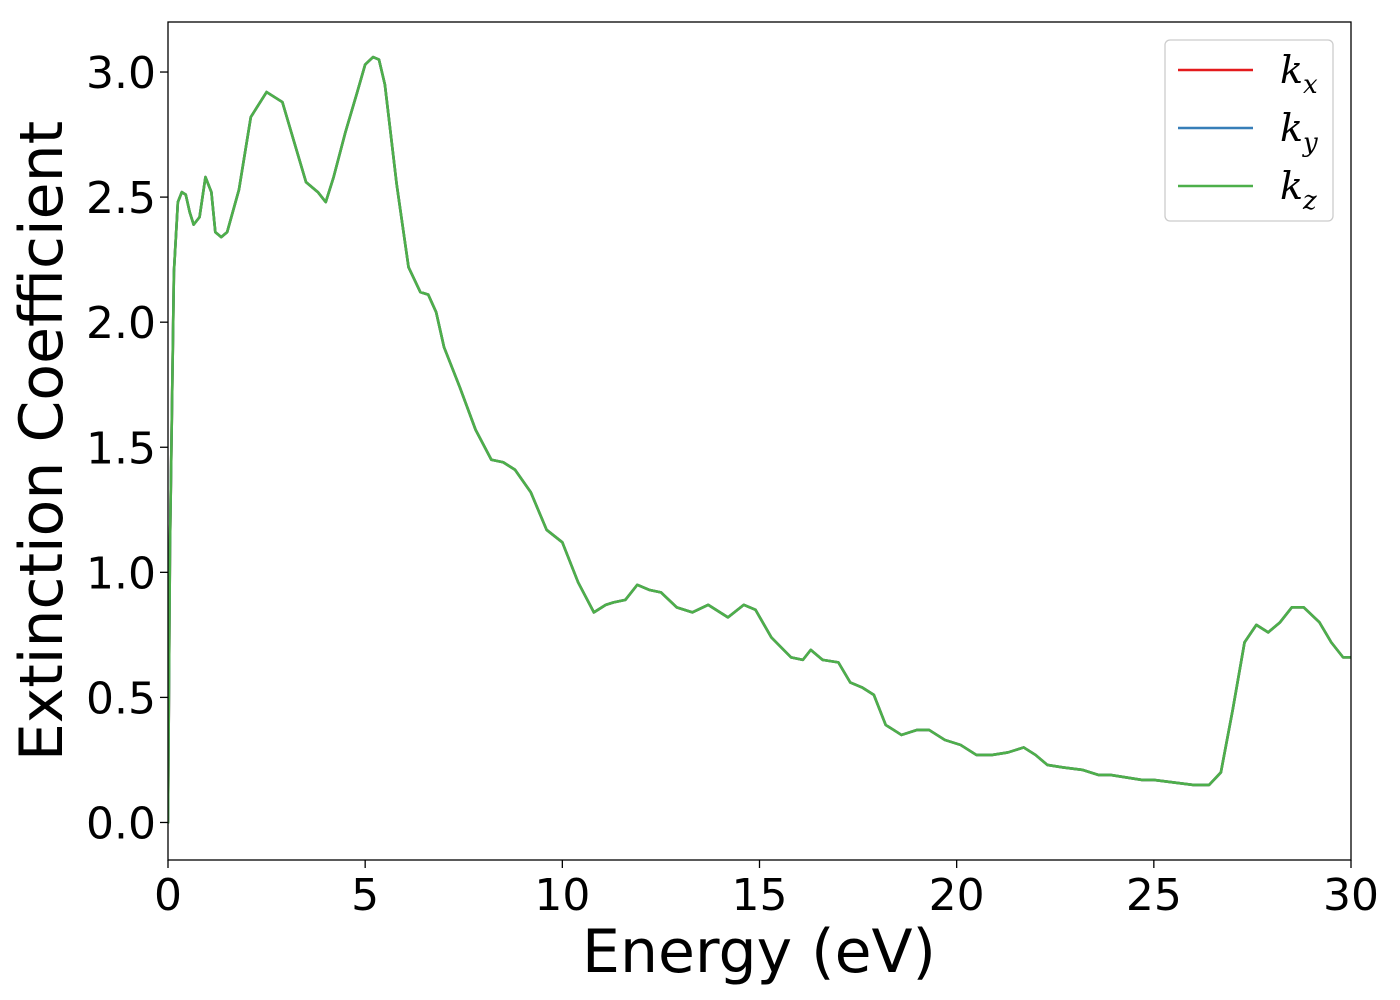 Image resolution: width=1400 pixels, height=1000 pixels. I want to click on y-tick-label: 1.0, so click(121, 573).